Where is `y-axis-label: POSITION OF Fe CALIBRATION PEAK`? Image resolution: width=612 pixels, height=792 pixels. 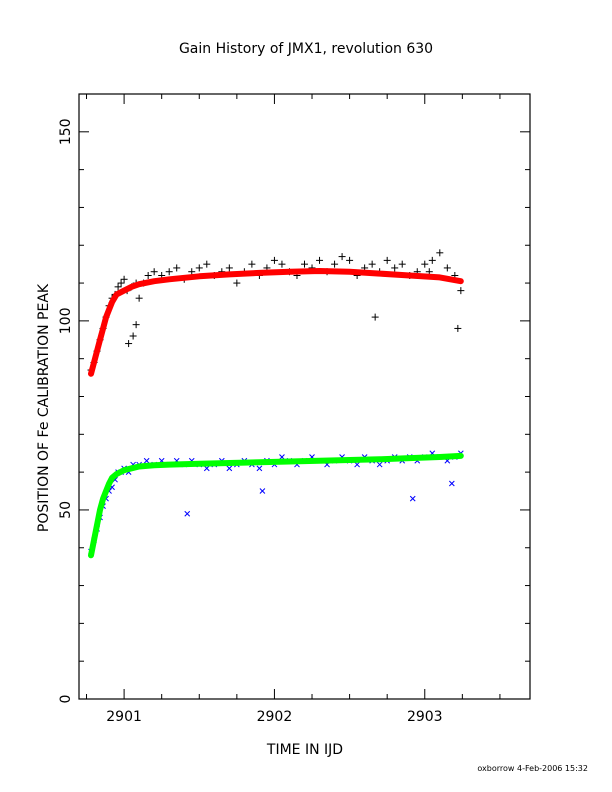 y-axis-label: POSITION OF Fe CALIBRATION PEAK is located at coordinates (44, 407).